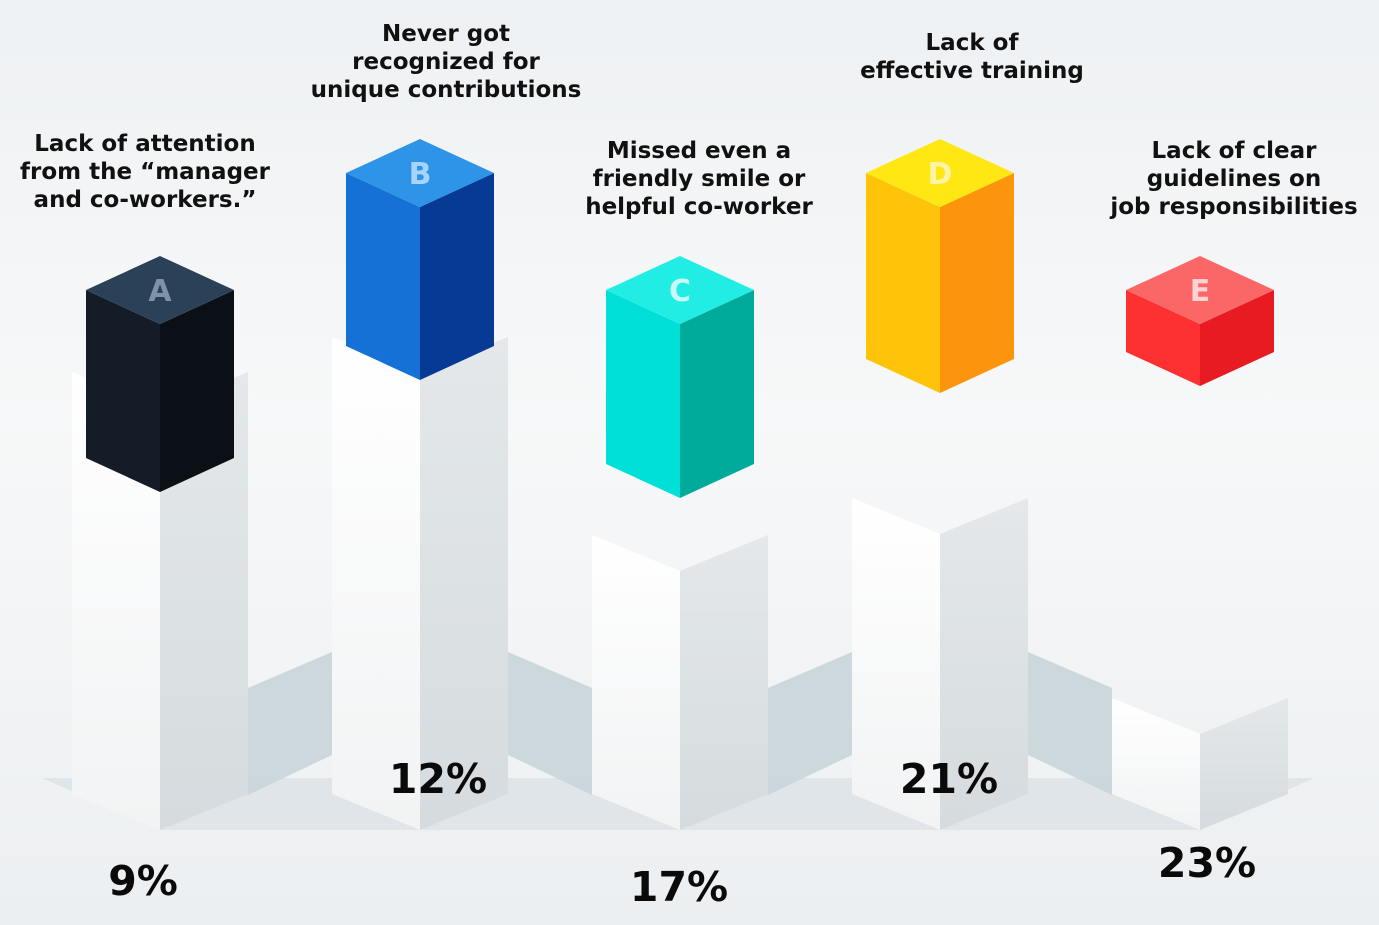 The width and height of the screenshot is (1379, 925). I want to click on value-label-c: 17%, so click(679, 887).